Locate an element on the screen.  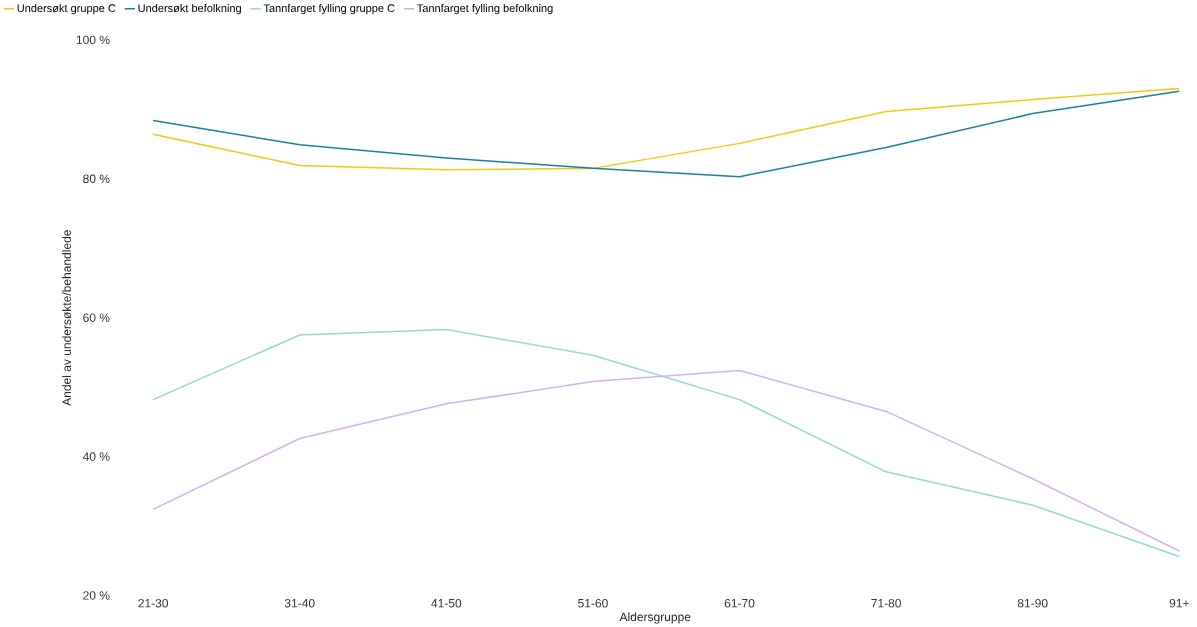
x-tick-label: 51-60 is located at coordinates (593, 603).